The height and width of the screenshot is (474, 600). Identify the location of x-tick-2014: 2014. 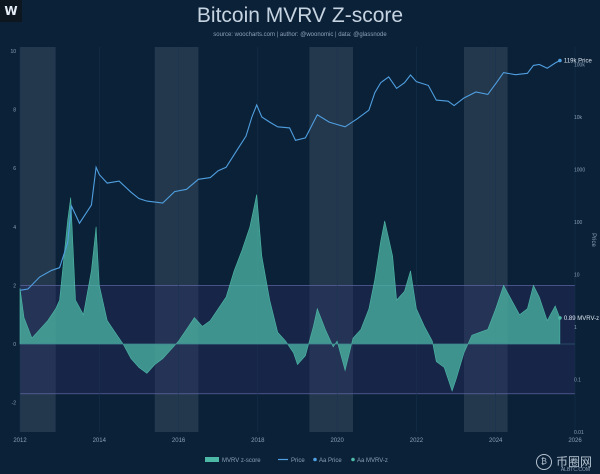
(100, 441).